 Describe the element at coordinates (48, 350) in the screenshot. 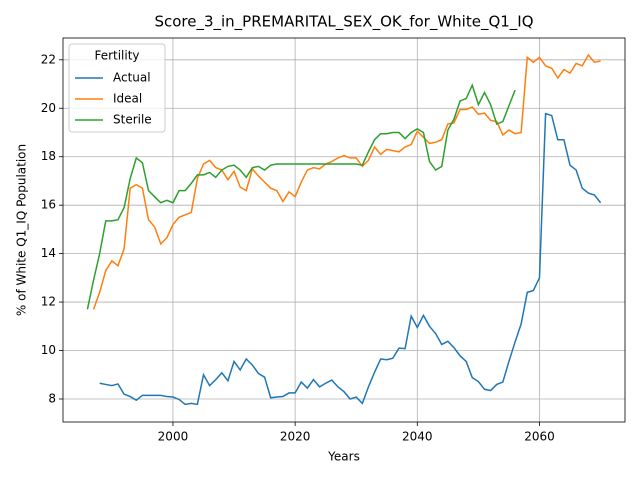

I see `y-tick-label: 10` at that location.